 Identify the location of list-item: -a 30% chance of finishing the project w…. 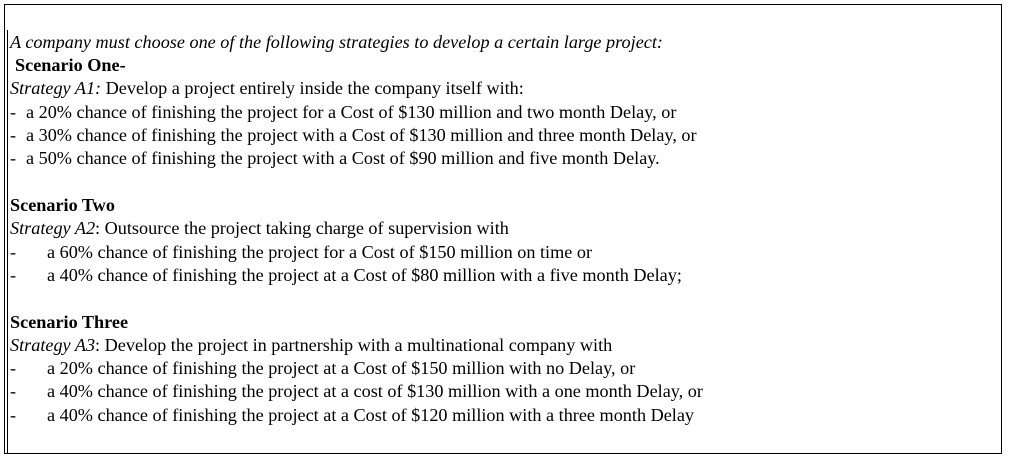
(500, 135).